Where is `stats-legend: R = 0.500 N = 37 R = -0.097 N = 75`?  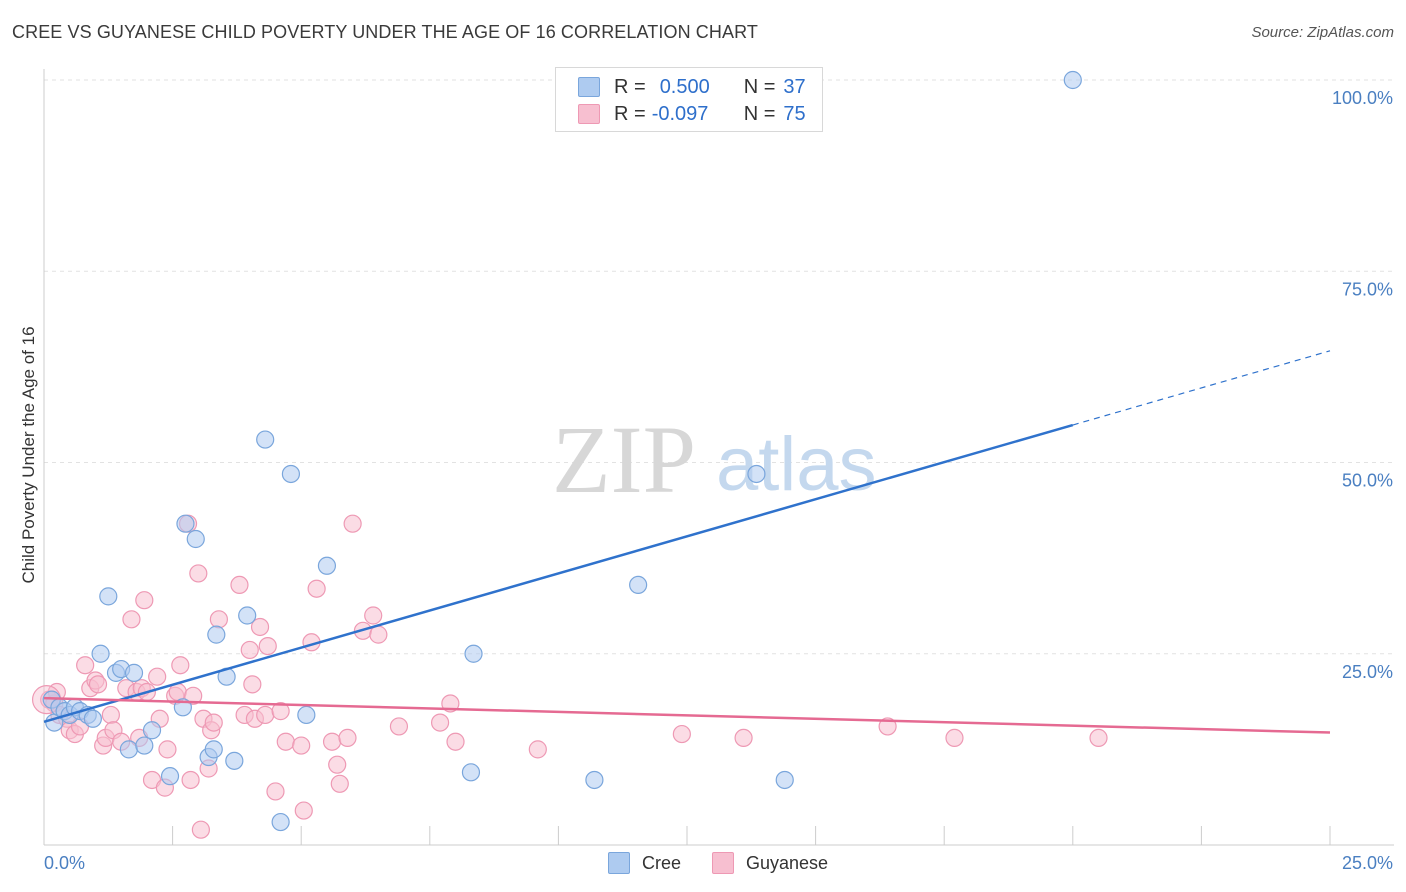
stats-legend: R = 0.500 N = 37 R = -0.097 N = 75 is located at coordinates (689, 99).